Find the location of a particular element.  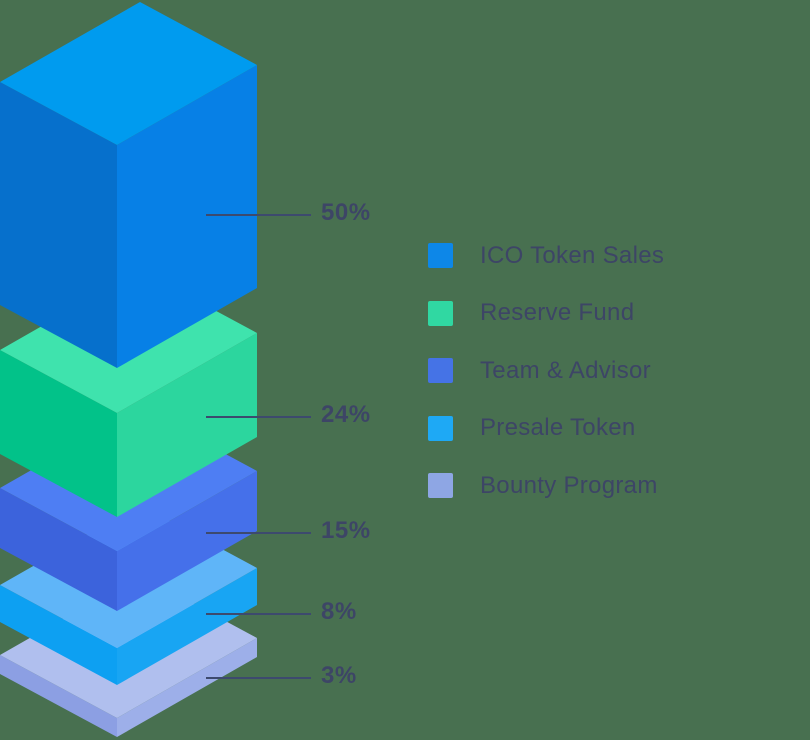

legend-swatch-reserve-fund is located at coordinates (440, 313).